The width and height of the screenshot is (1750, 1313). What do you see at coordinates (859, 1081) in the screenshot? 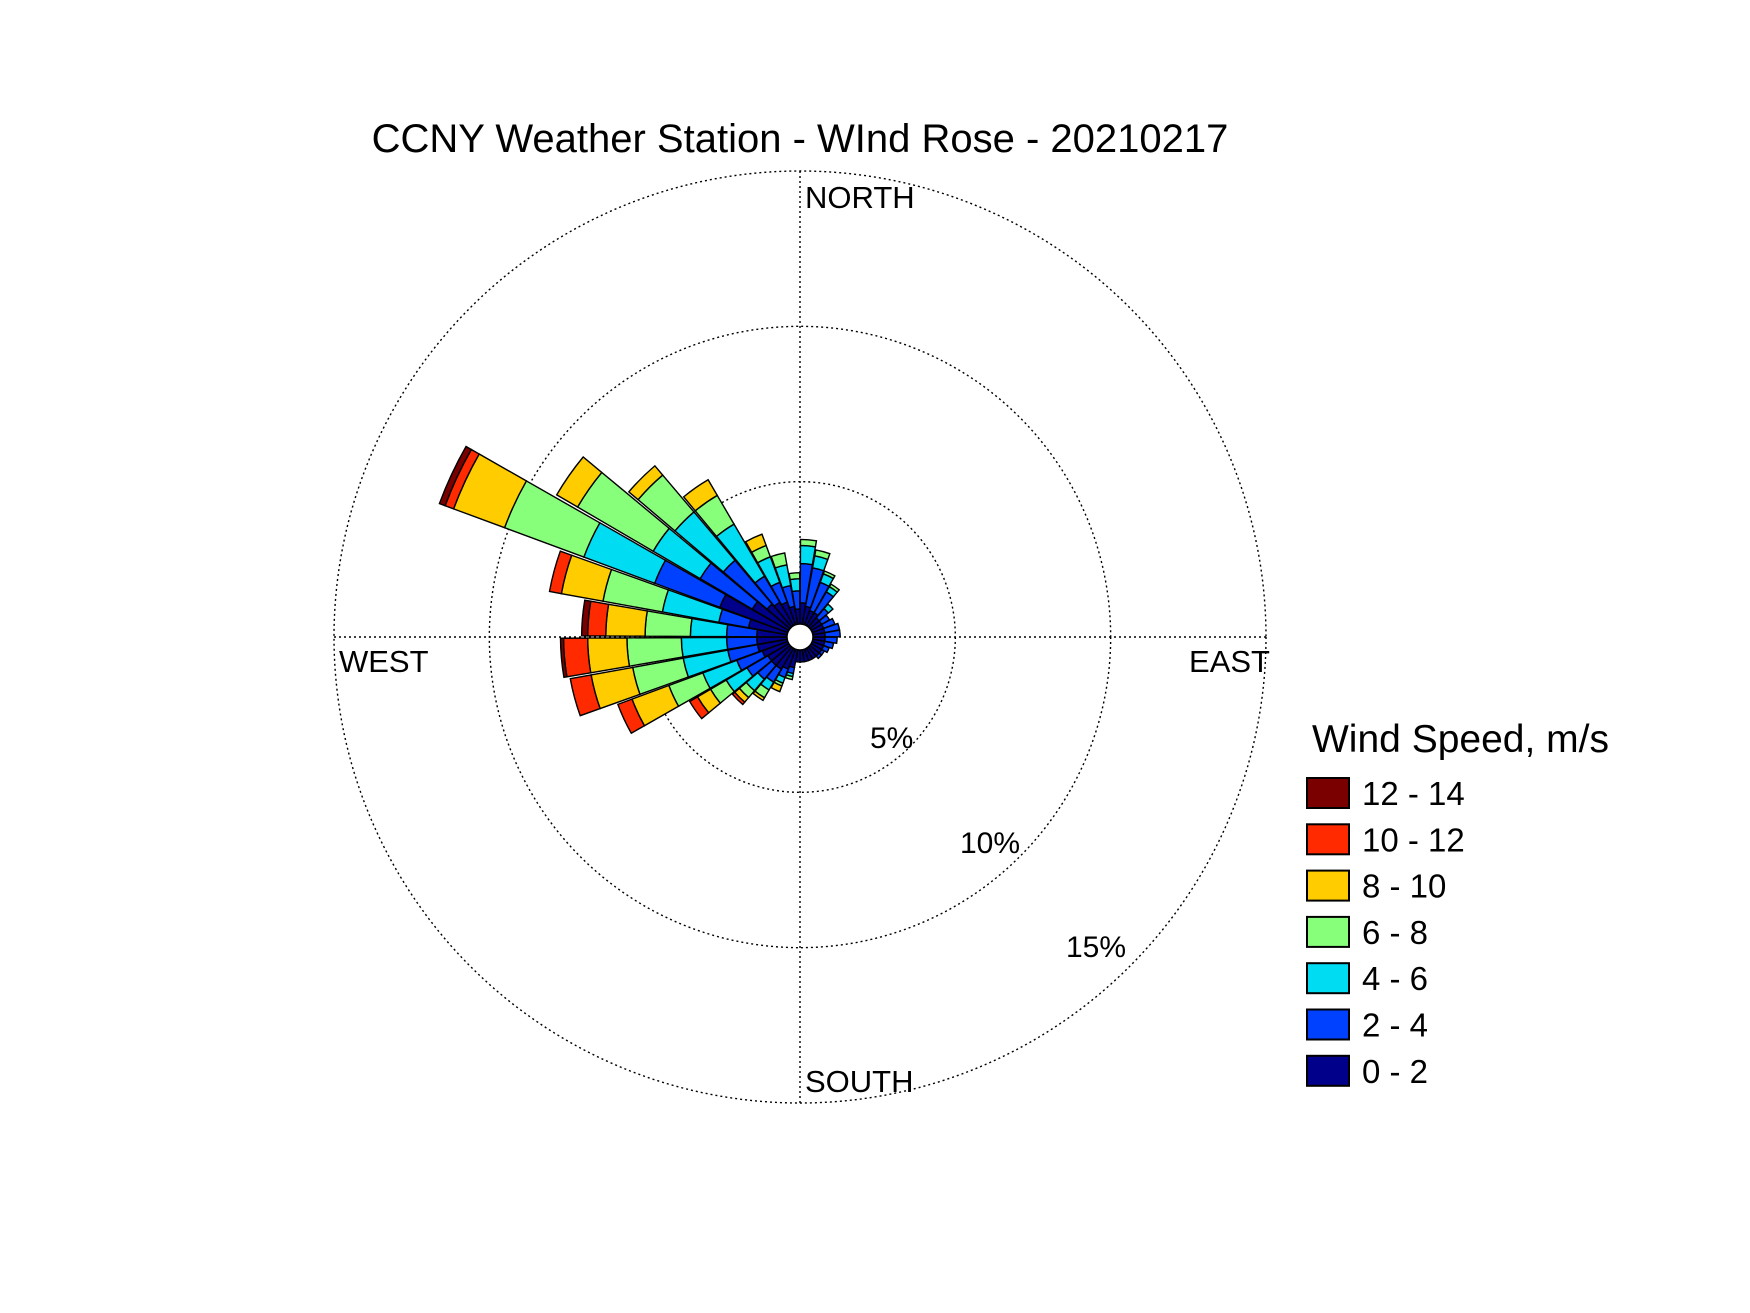
I see `south-label: SOUTH` at bounding box center [859, 1081].